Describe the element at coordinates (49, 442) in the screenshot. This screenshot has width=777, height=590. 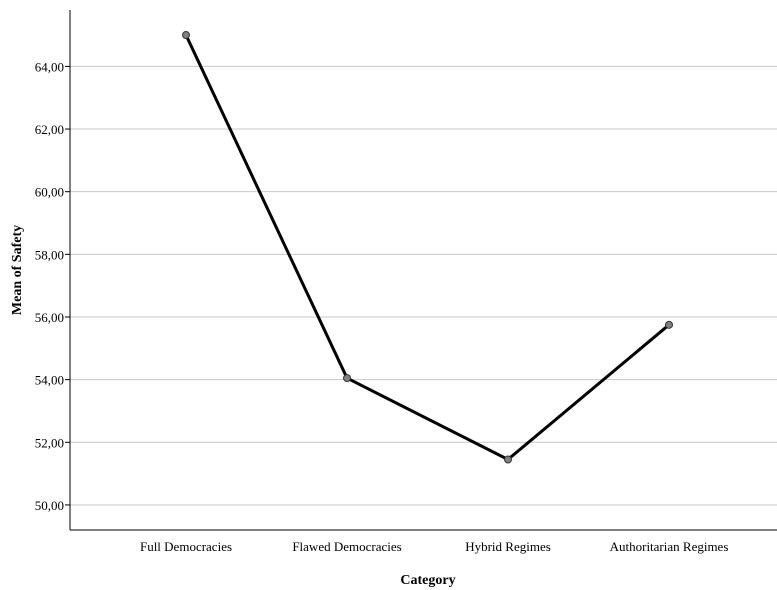
I see `y-tick-label: 52,00` at that location.